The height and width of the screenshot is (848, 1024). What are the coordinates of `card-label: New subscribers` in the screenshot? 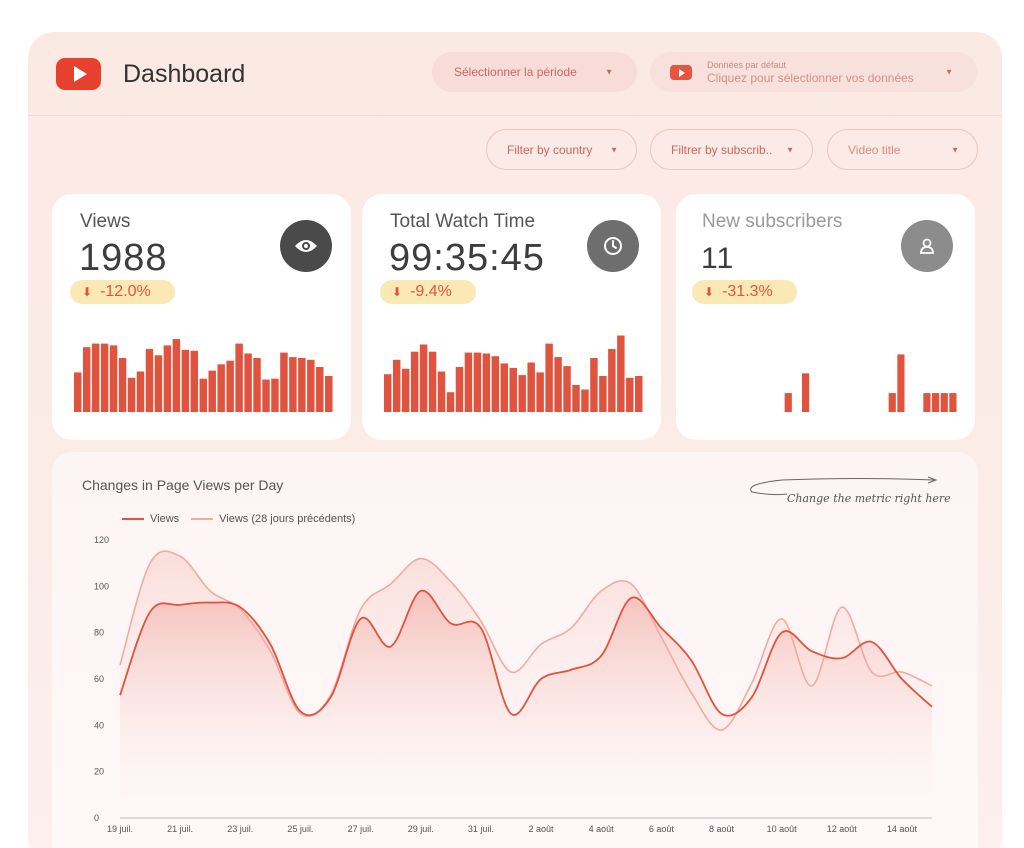 It's located at (772, 221).